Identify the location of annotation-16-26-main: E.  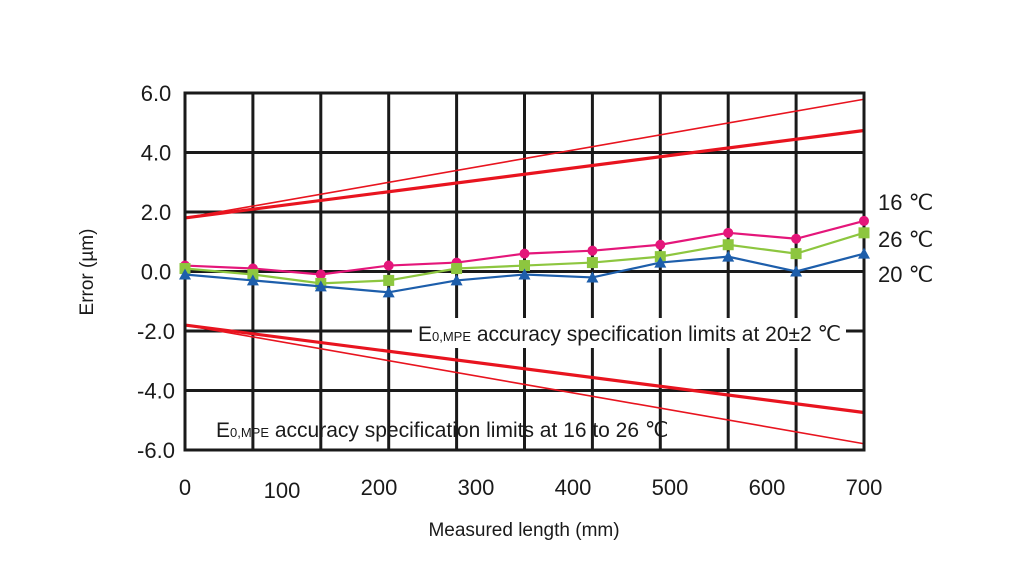
(223, 430).